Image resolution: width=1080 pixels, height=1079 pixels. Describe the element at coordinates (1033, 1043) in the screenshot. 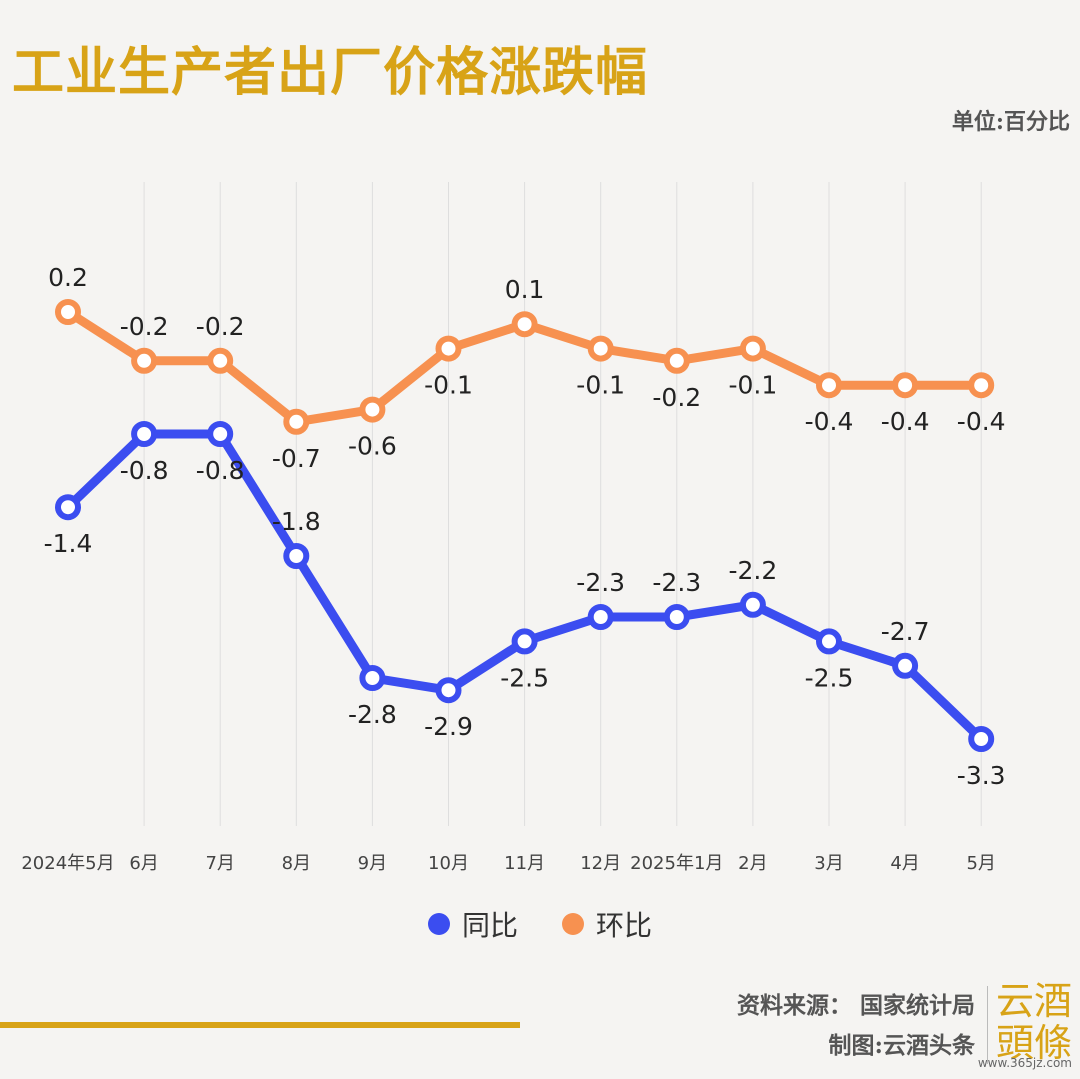

I see `logo-line-2: 頭條` at that location.